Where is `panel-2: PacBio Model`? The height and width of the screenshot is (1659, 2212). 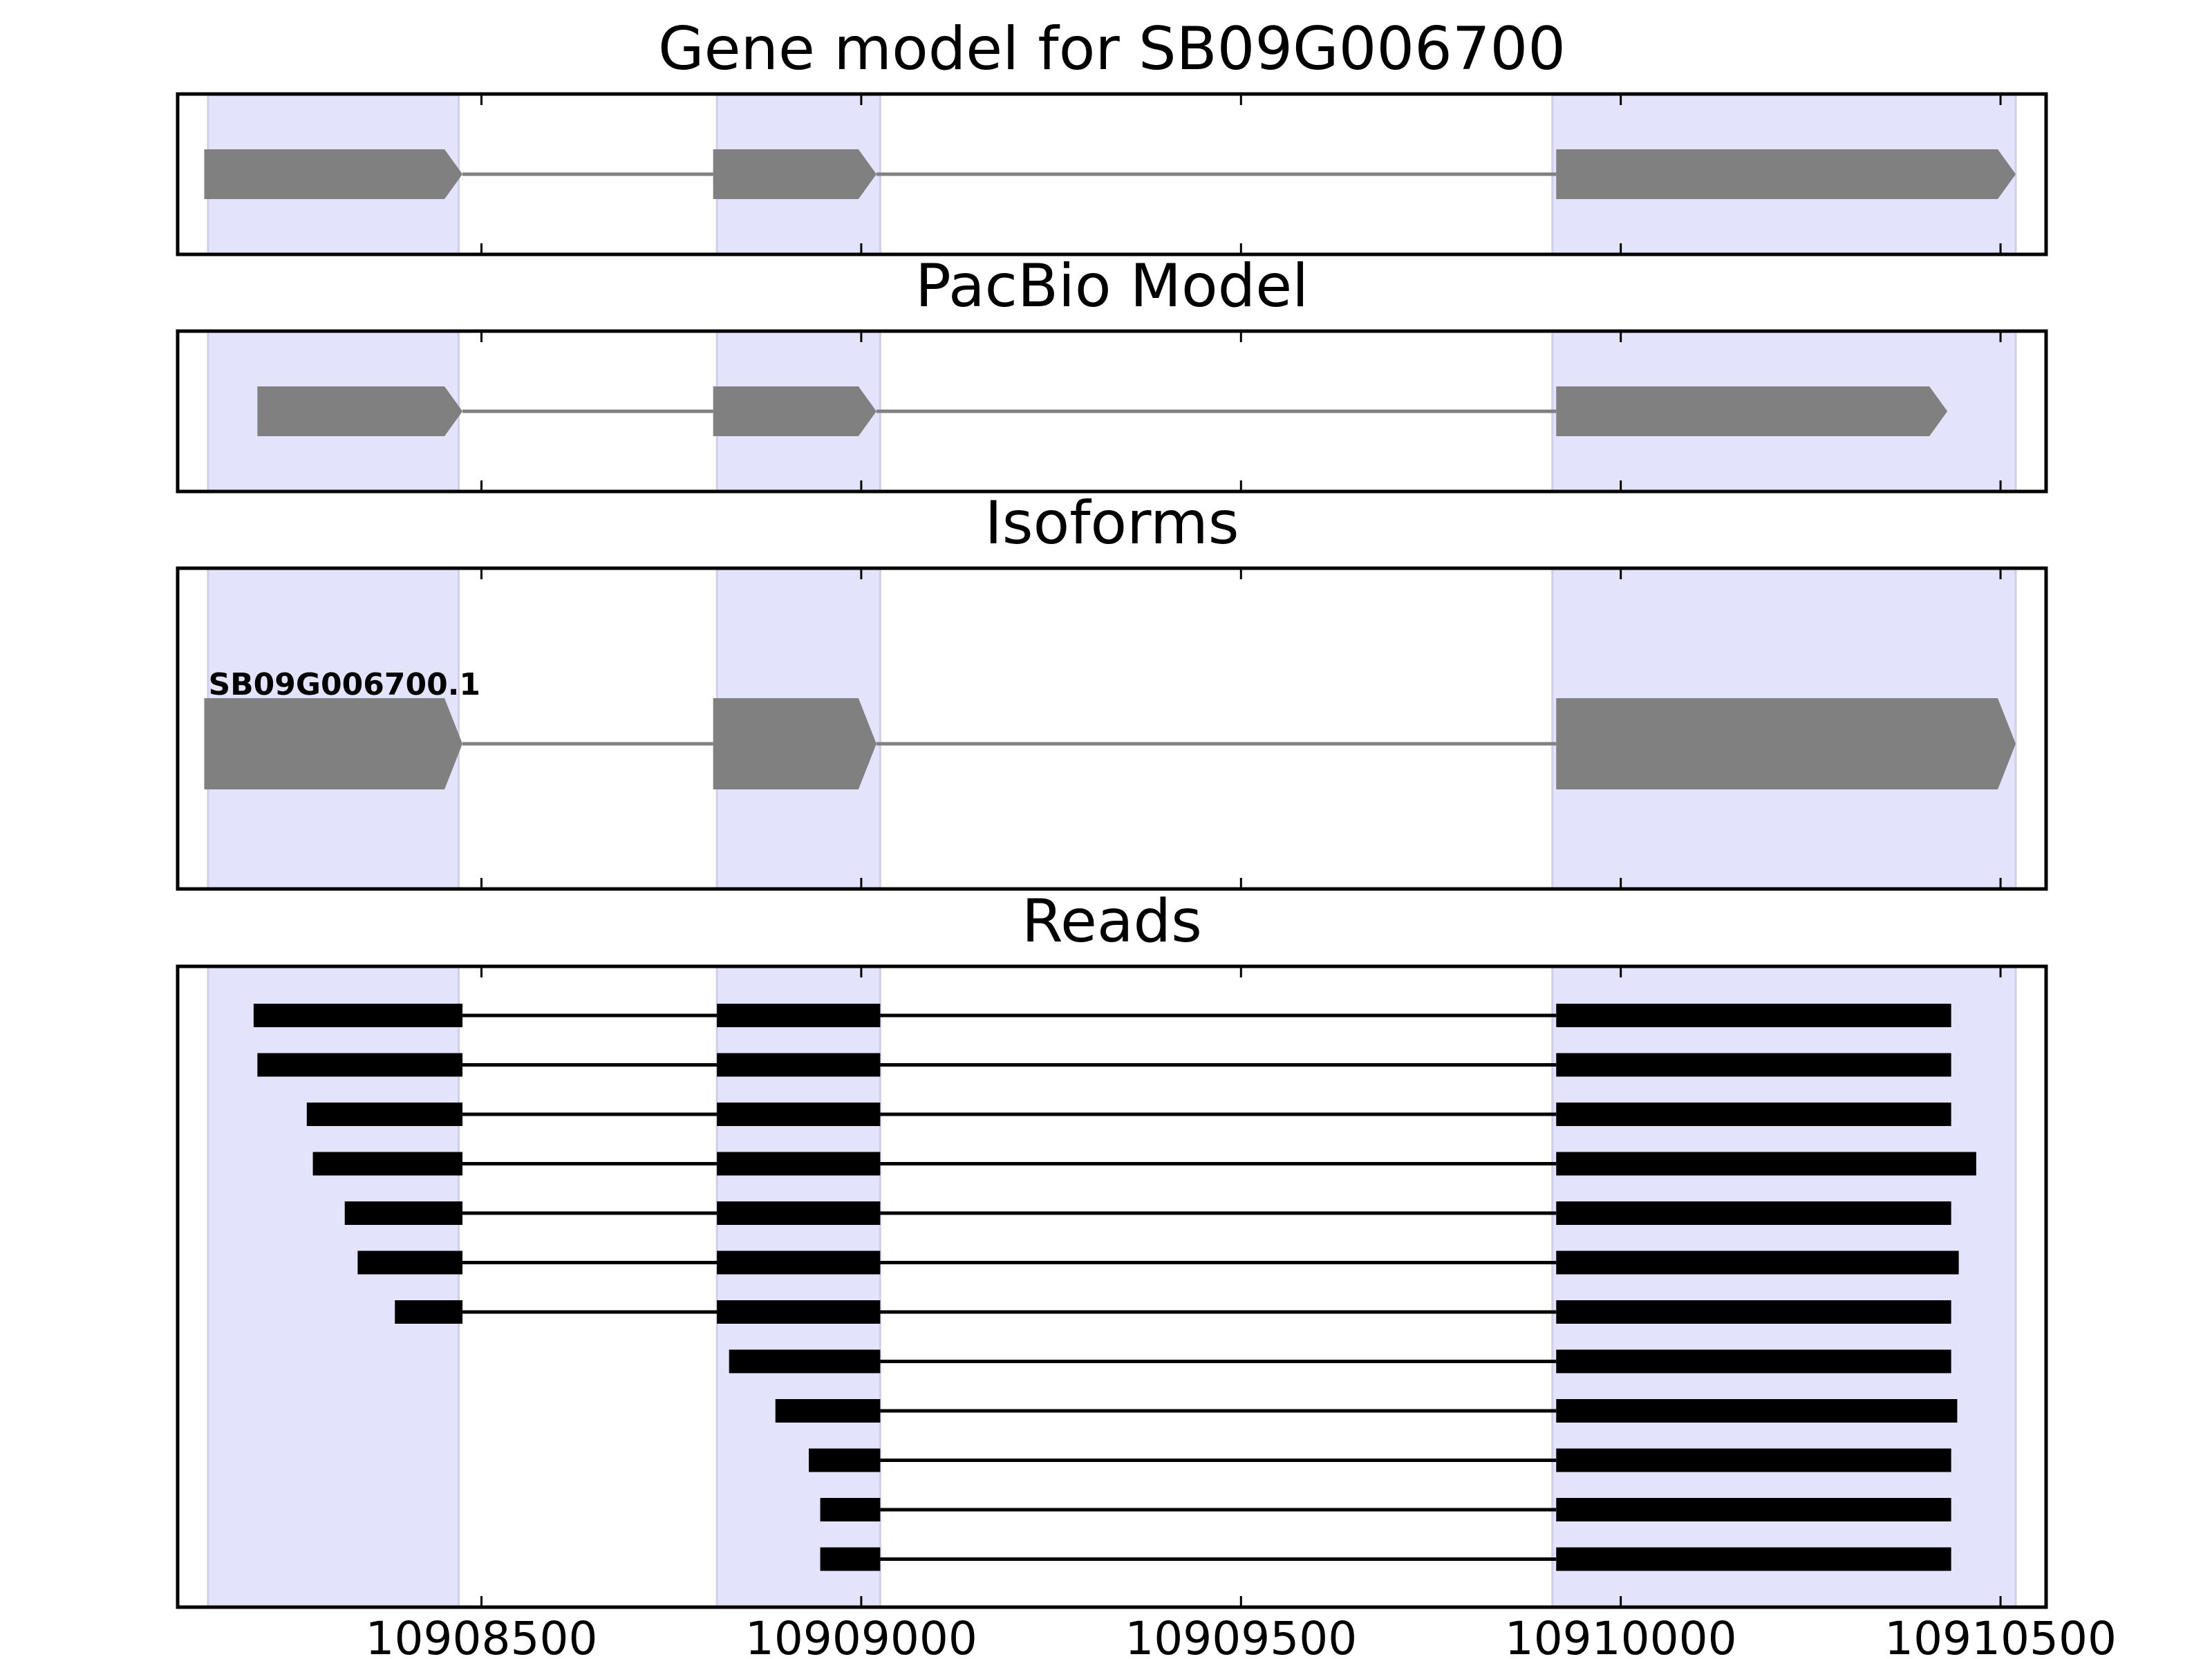
panel-2: PacBio Model is located at coordinates (1112, 373).